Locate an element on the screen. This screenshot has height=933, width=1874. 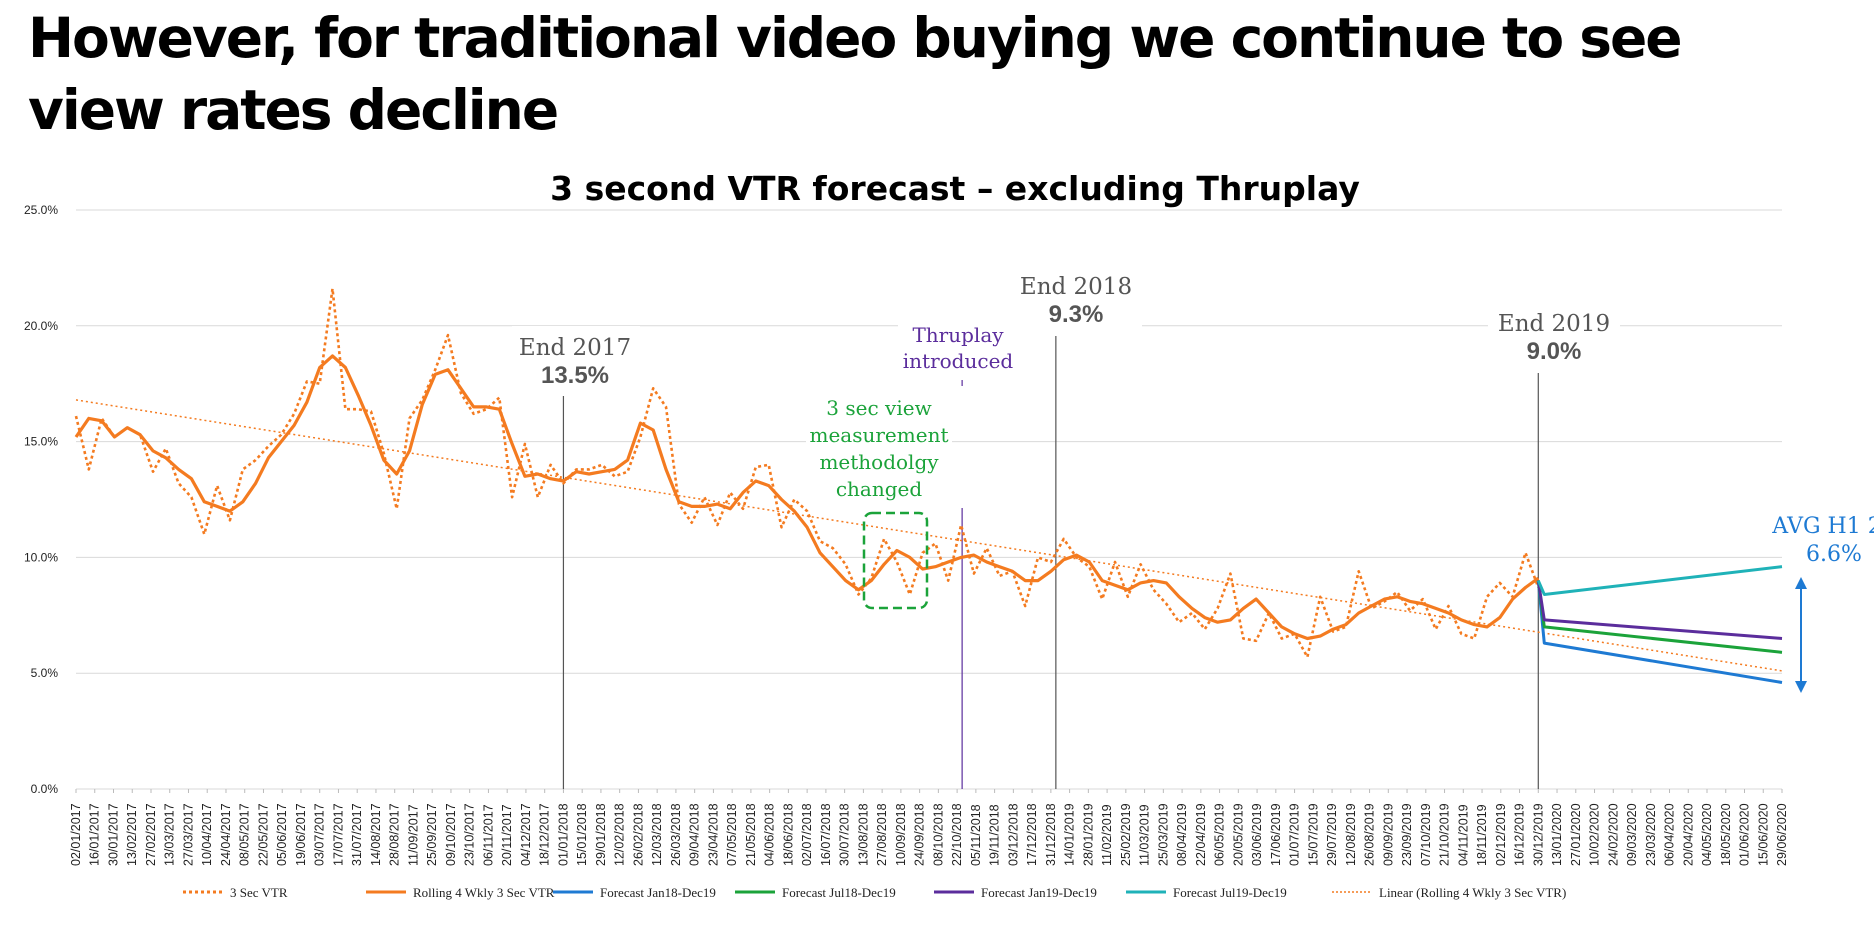
x-tick-label: 14/01/2019 is located at coordinates (1070, 834).